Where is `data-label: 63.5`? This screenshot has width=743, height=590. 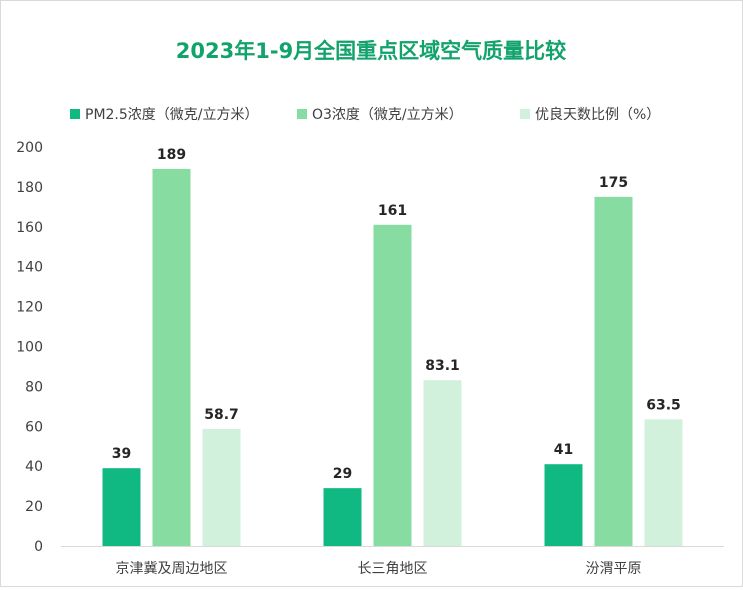 data-label: 63.5 is located at coordinates (663, 405).